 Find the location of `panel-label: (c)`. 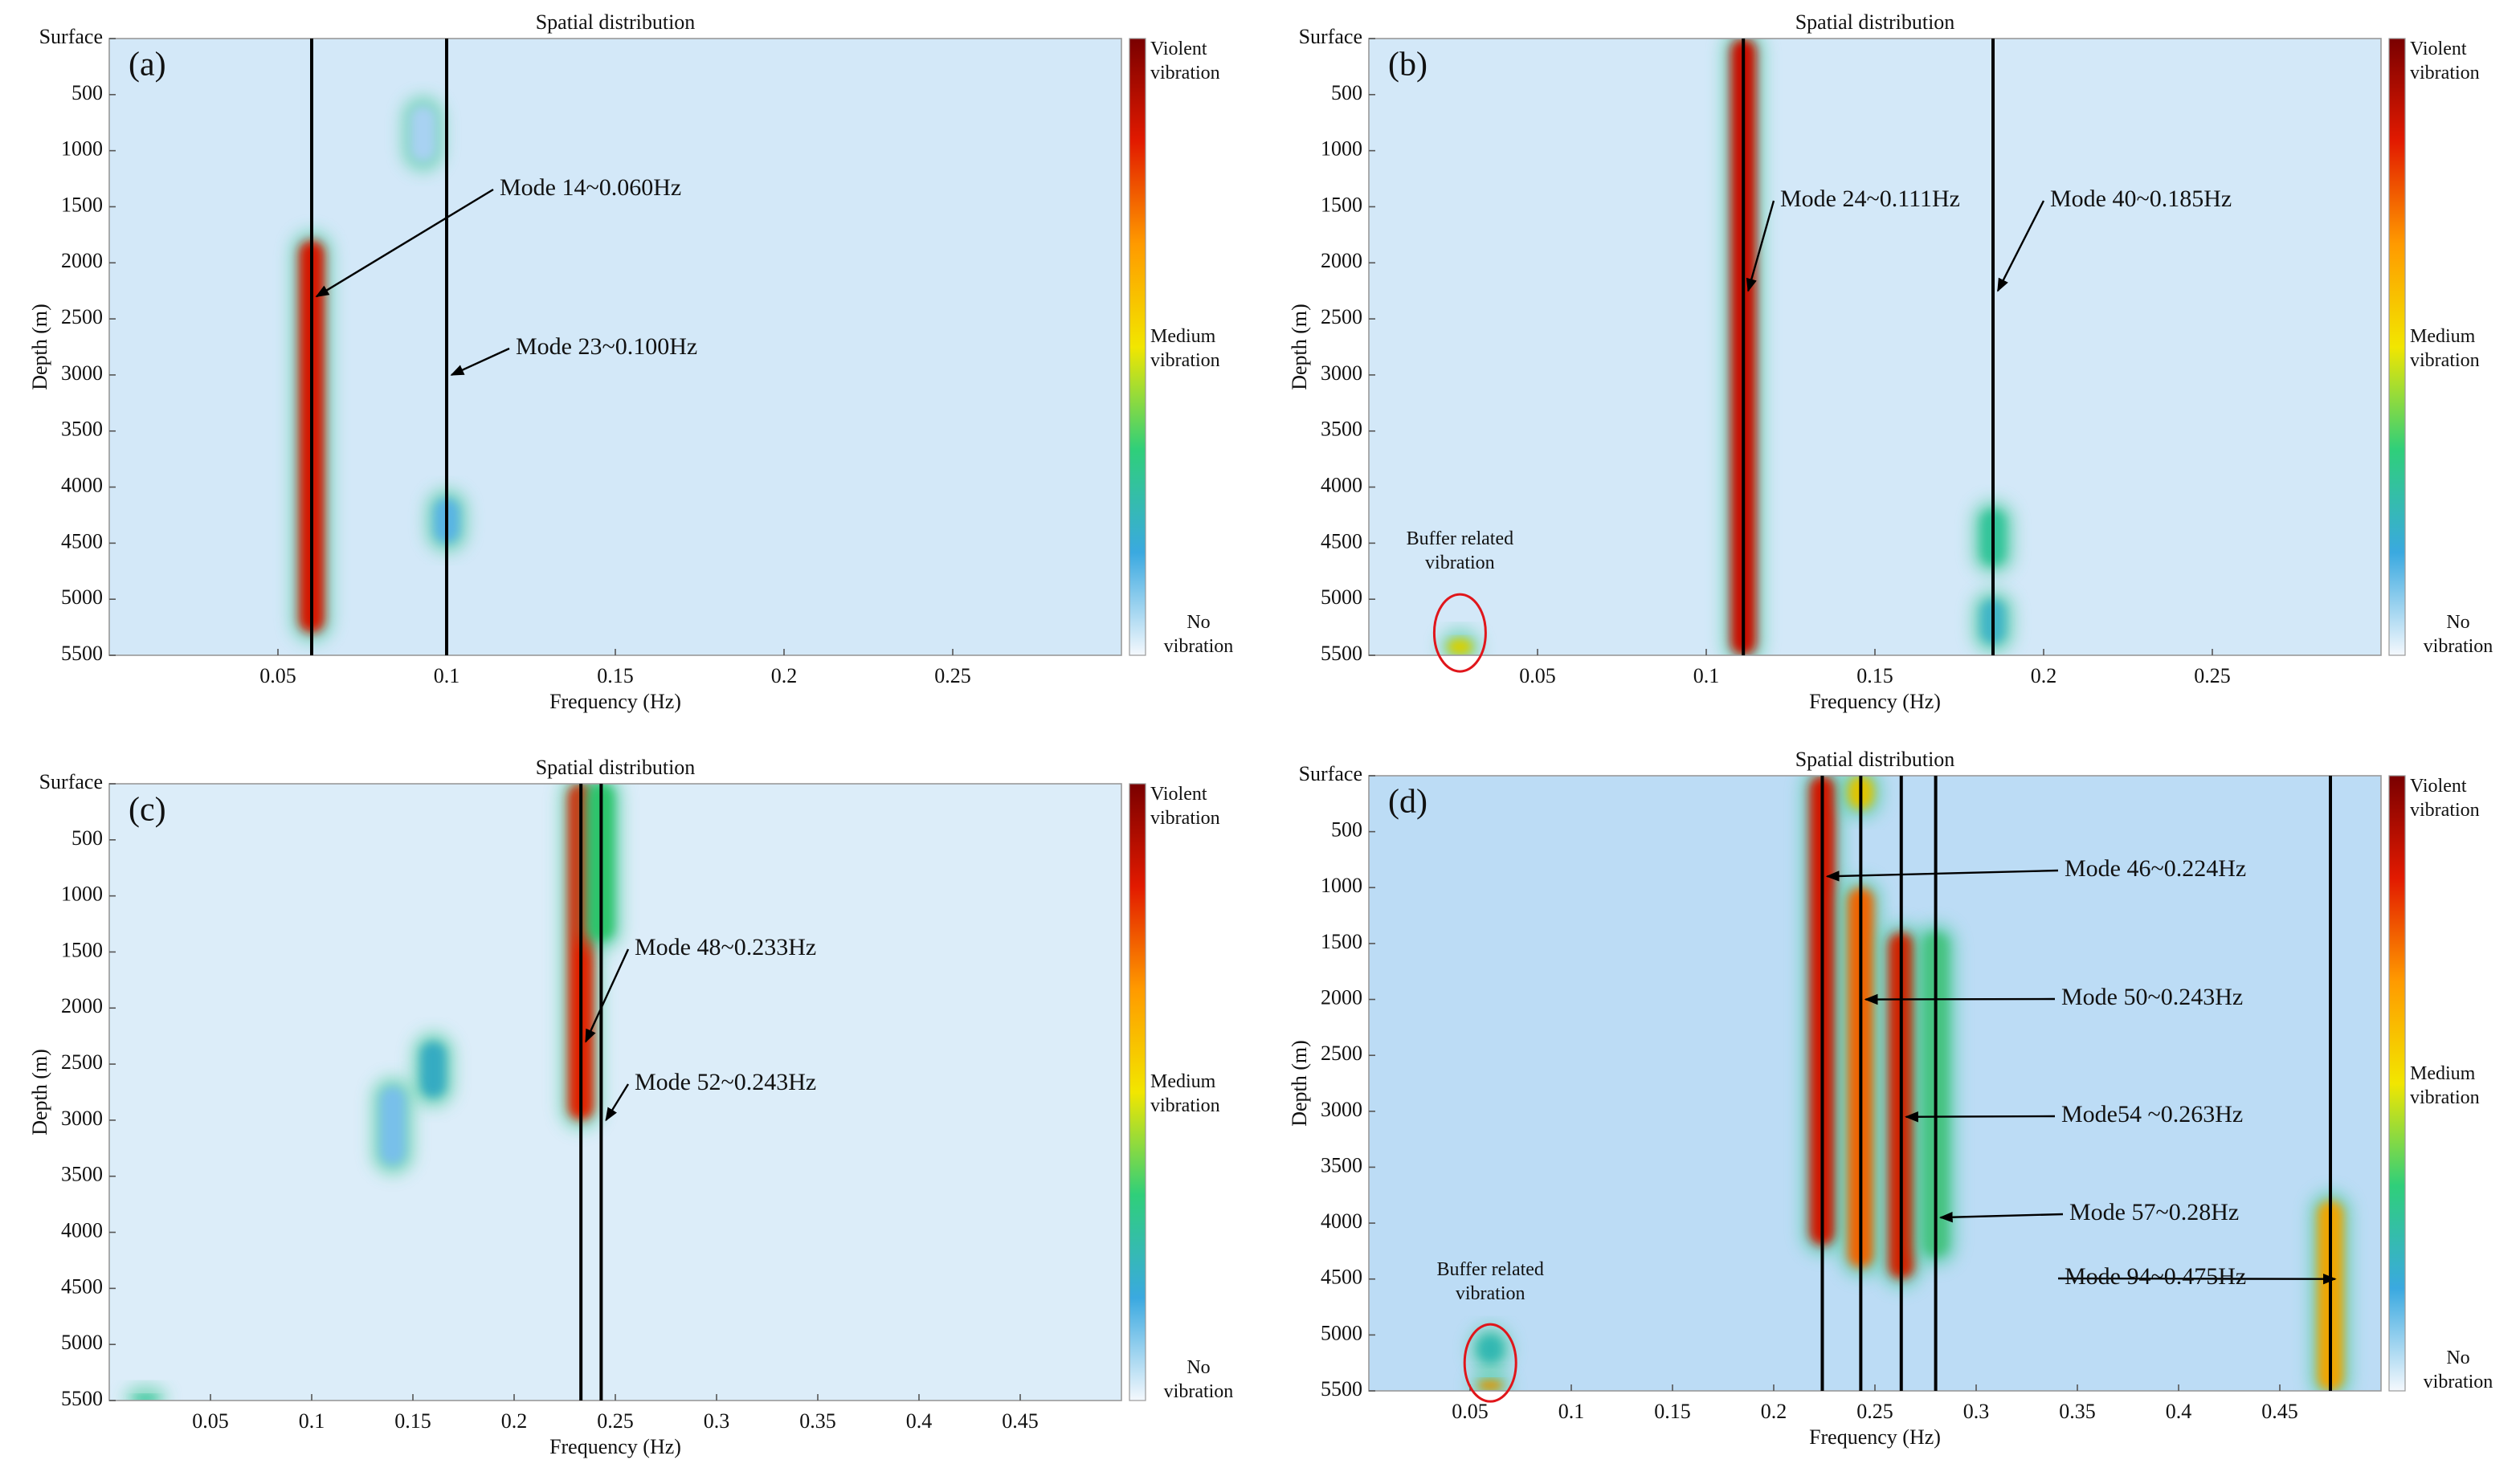

panel-label: (c) is located at coordinates (147, 810).